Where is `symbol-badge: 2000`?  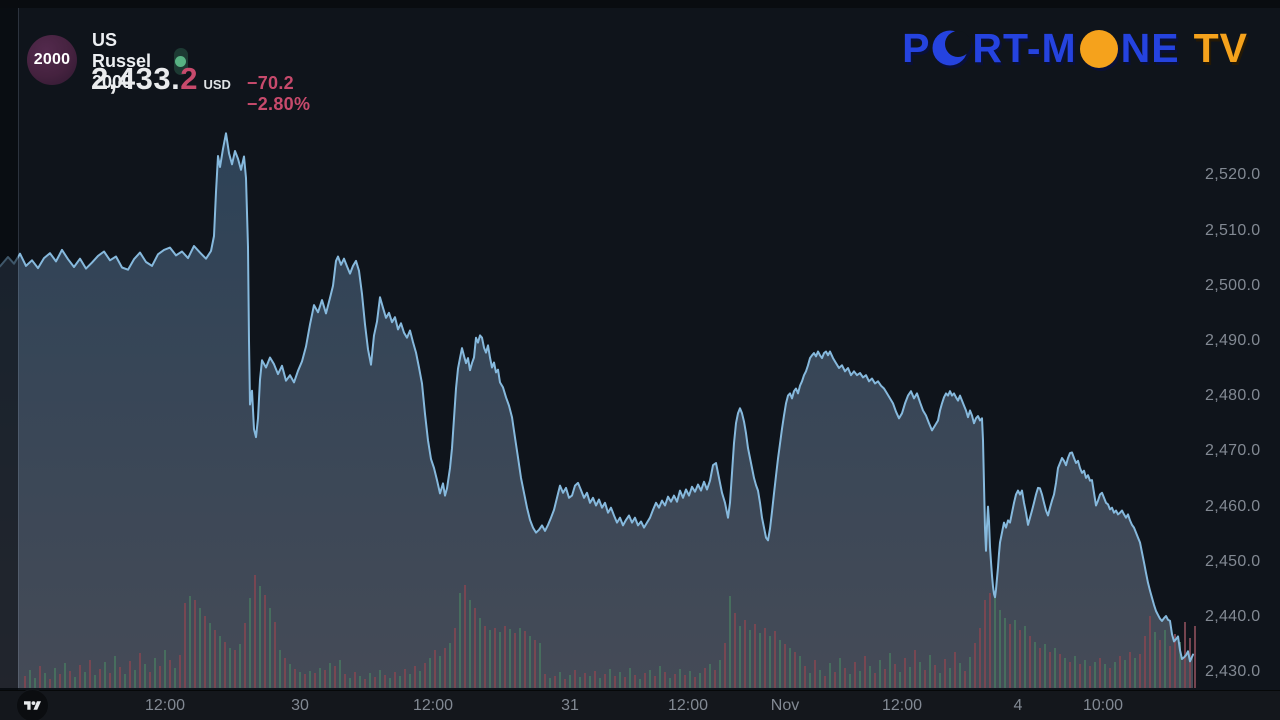 symbol-badge: 2000 is located at coordinates (52, 60).